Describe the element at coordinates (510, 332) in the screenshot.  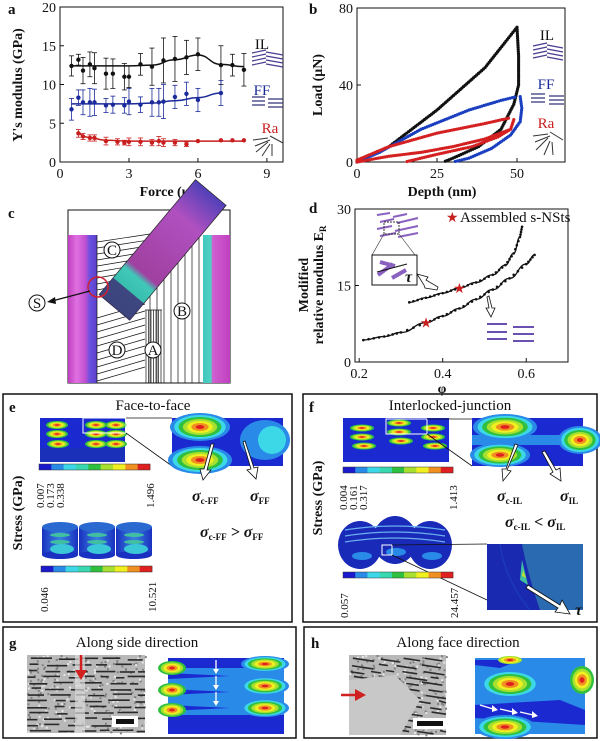
I see `ff-inset-icon` at that location.